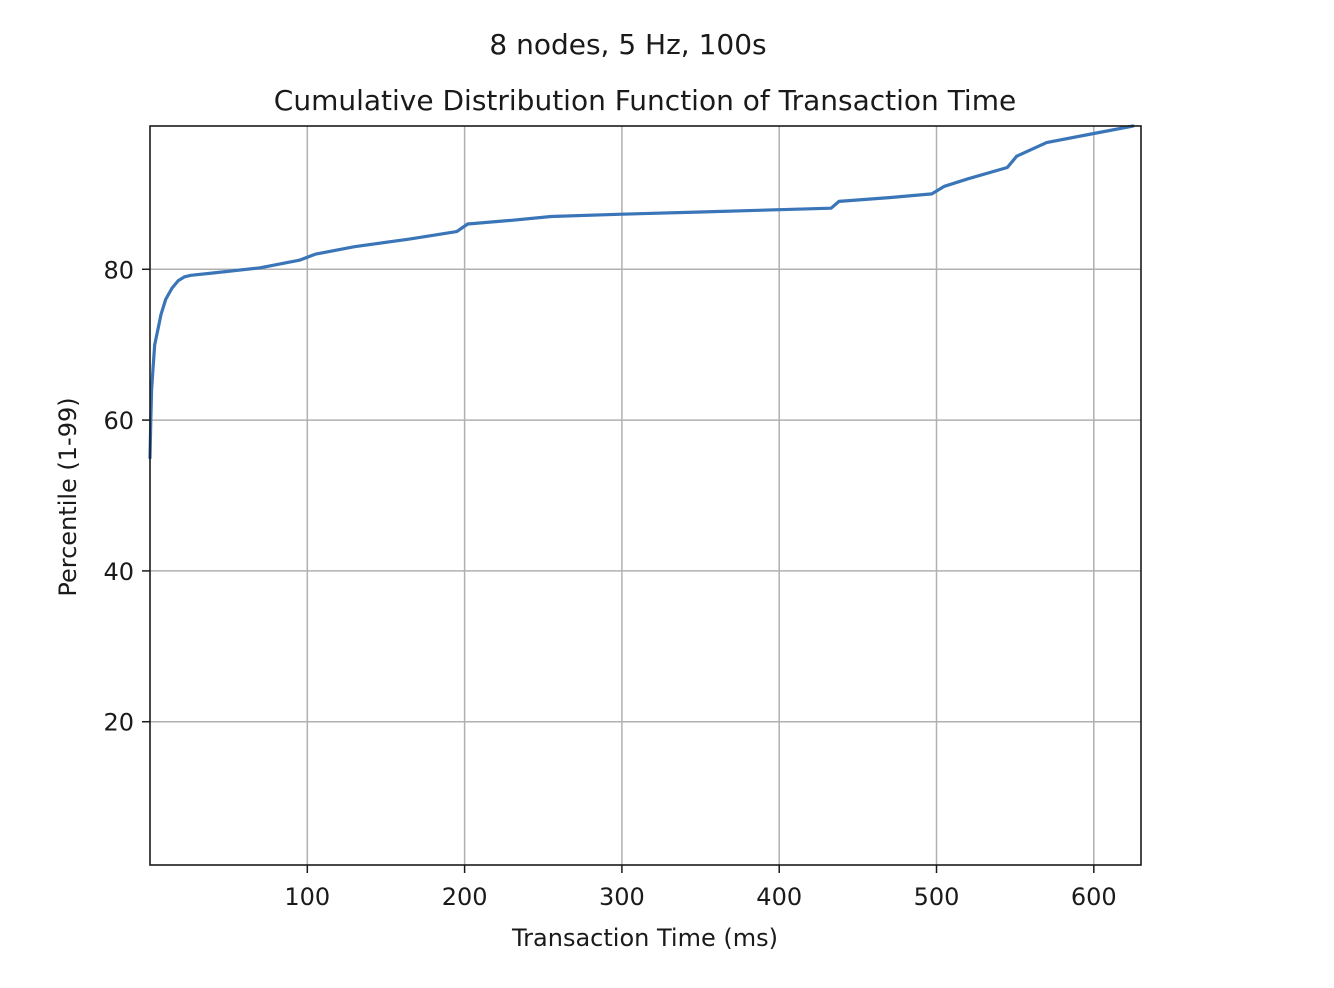  I want to click on y-axis-label: Percentile (1-99), so click(68, 496).